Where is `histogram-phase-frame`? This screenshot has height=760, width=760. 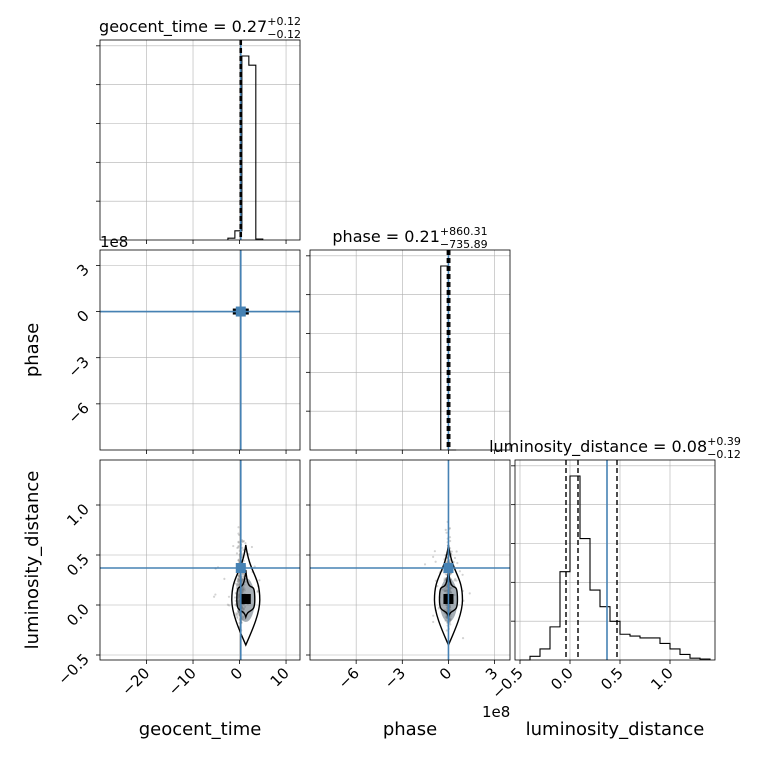
histogram-phase-frame is located at coordinates (410, 350).